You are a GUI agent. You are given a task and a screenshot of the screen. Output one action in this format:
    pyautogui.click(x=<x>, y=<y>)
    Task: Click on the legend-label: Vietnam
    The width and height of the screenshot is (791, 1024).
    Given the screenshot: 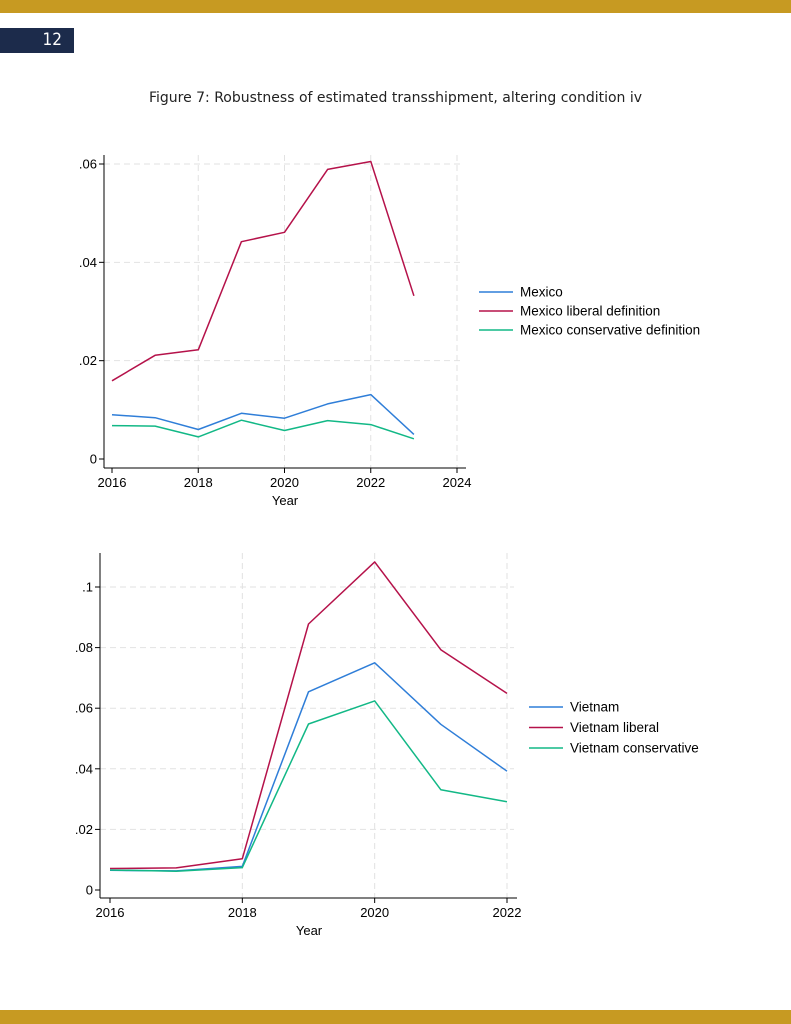 What is the action you would take?
    pyautogui.click(x=594, y=707)
    